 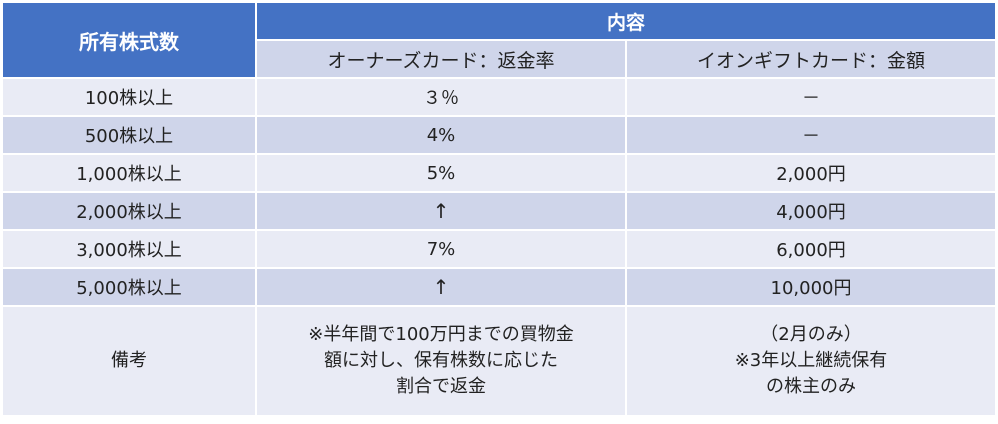 I want to click on owner-card-header: オーナーズカード：返金率, so click(x=441, y=59).